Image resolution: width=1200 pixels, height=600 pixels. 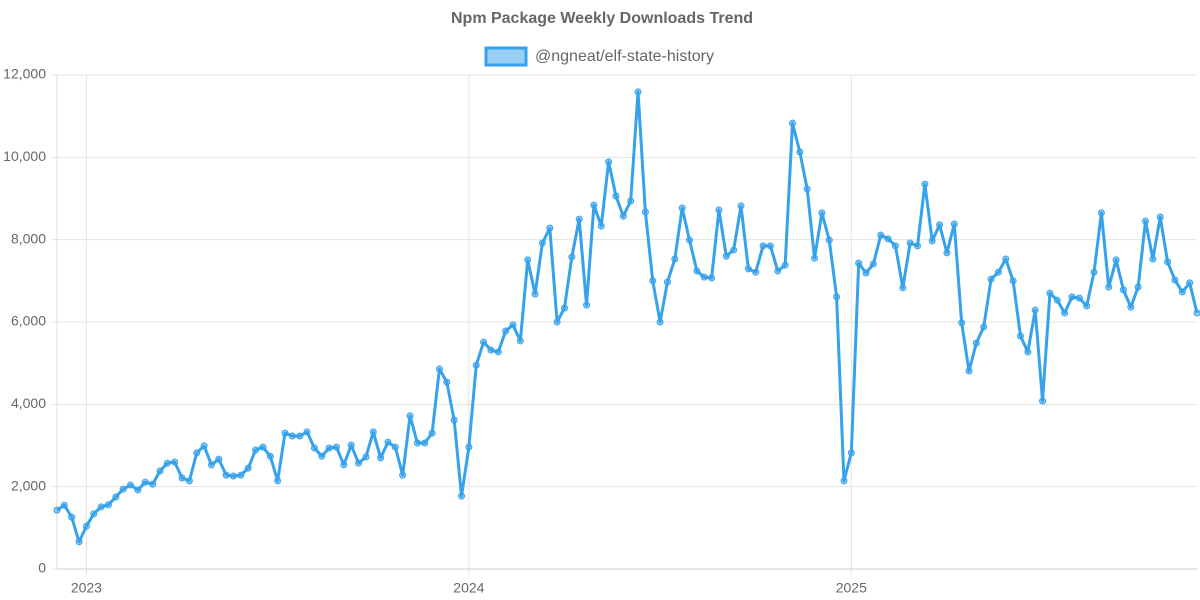 What do you see at coordinates (24, 156) in the screenshot?
I see `y-tick-label: 10,000` at bounding box center [24, 156].